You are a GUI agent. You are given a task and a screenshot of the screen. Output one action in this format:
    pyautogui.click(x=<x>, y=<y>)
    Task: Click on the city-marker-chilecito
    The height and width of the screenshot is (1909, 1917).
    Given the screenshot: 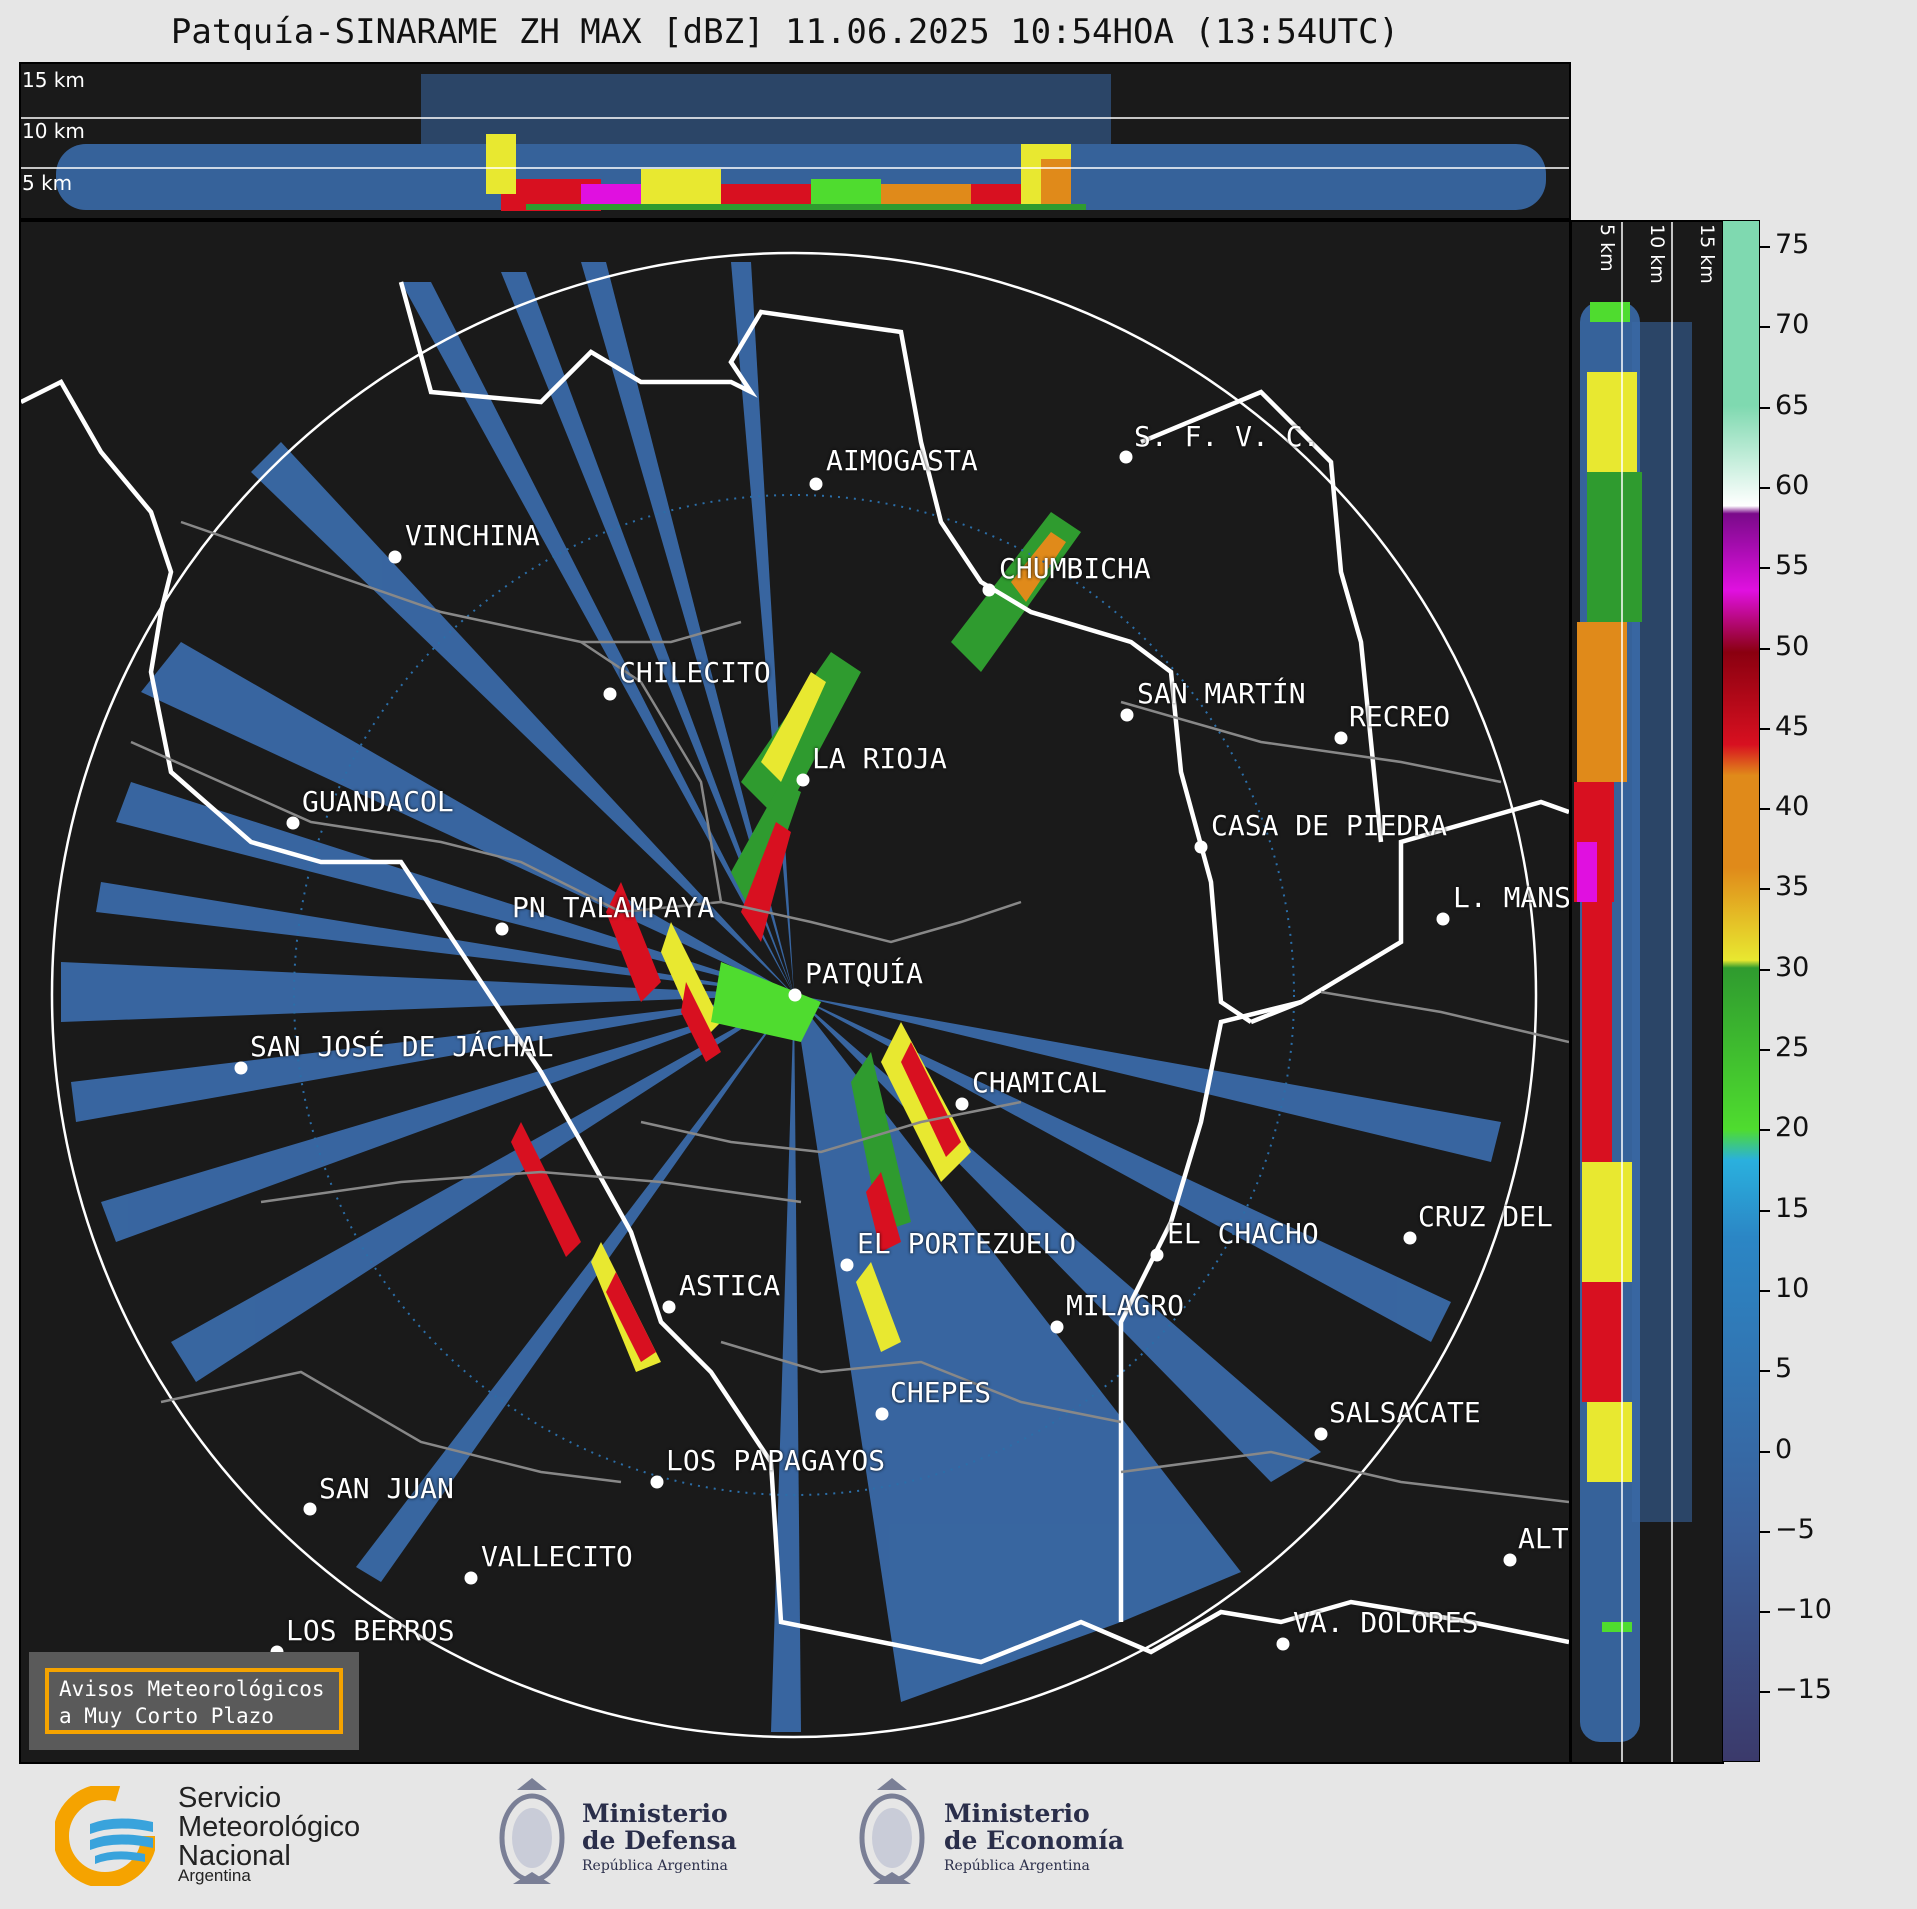 What is the action you would take?
    pyautogui.click(x=610, y=694)
    